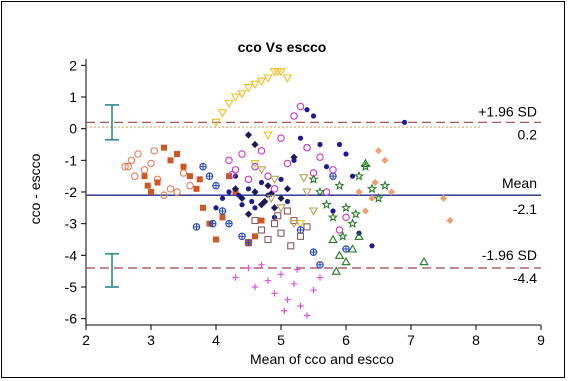  Describe the element at coordinates (216, 340) in the screenshot. I see `x-tick-label: 4` at that location.